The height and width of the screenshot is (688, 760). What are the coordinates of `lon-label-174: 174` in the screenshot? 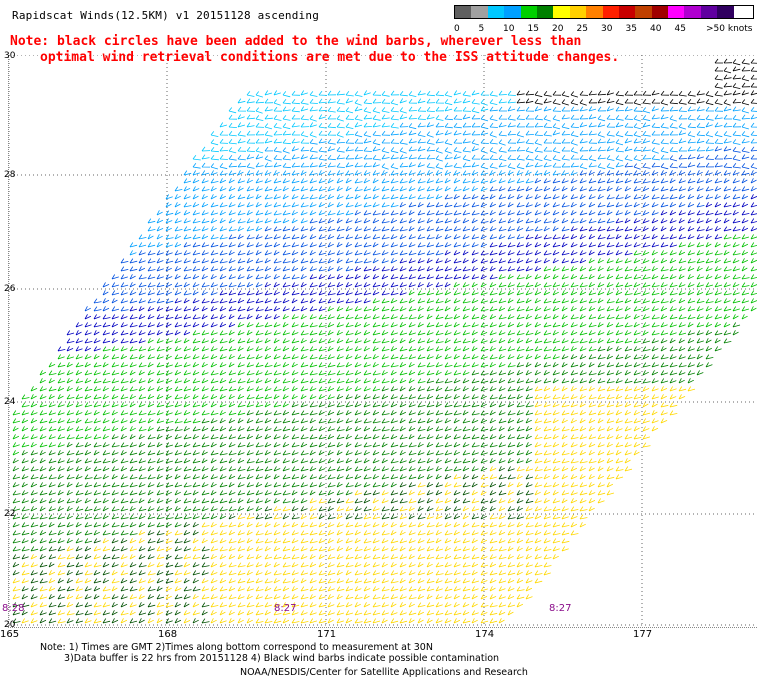 It's located at (485, 634).